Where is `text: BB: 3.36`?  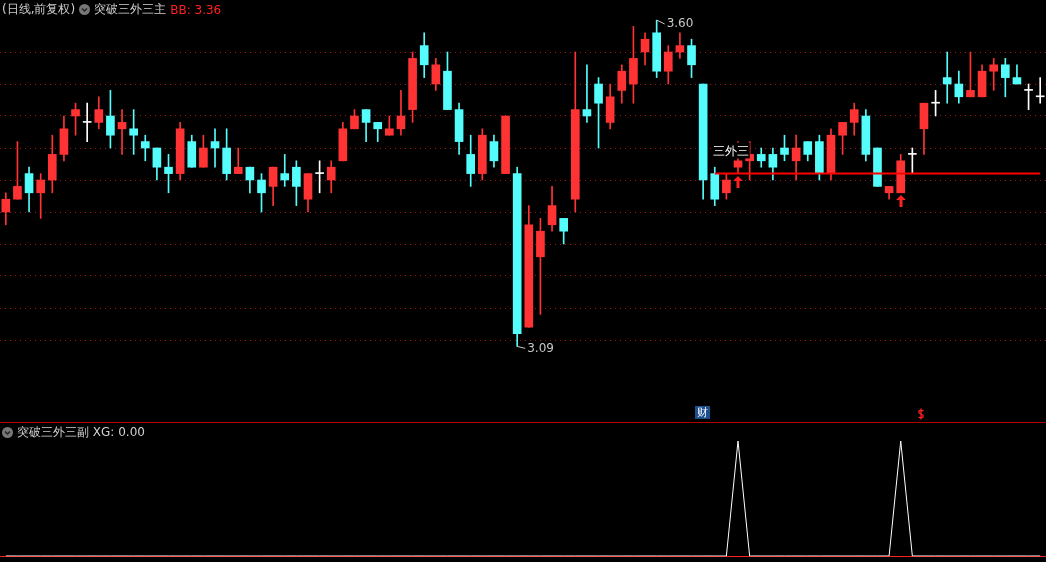
text: BB: 3.36 is located at coordinates (196, 9).